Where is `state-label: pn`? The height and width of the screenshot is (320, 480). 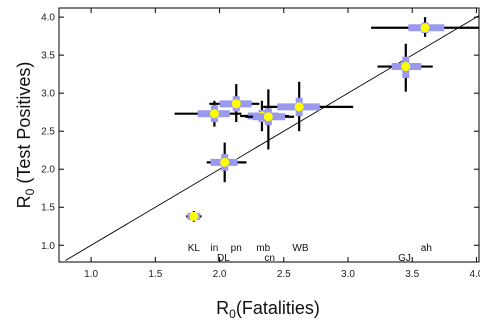 state-label: pn is located at coordinates (236, 248).